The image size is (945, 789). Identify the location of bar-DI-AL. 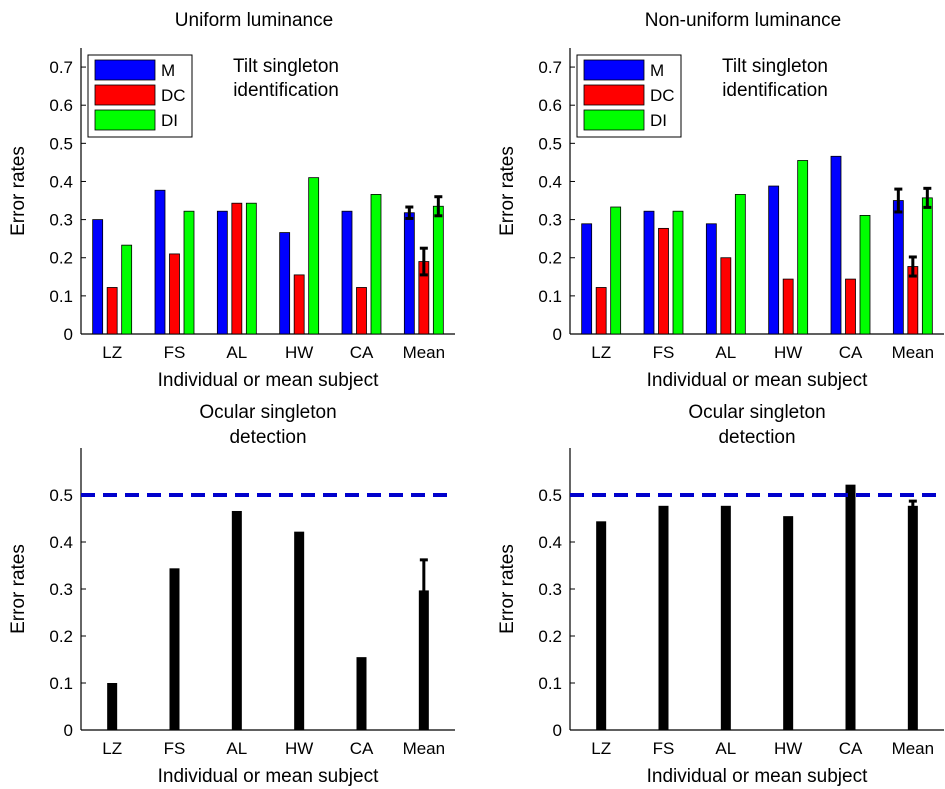
(251, 268).